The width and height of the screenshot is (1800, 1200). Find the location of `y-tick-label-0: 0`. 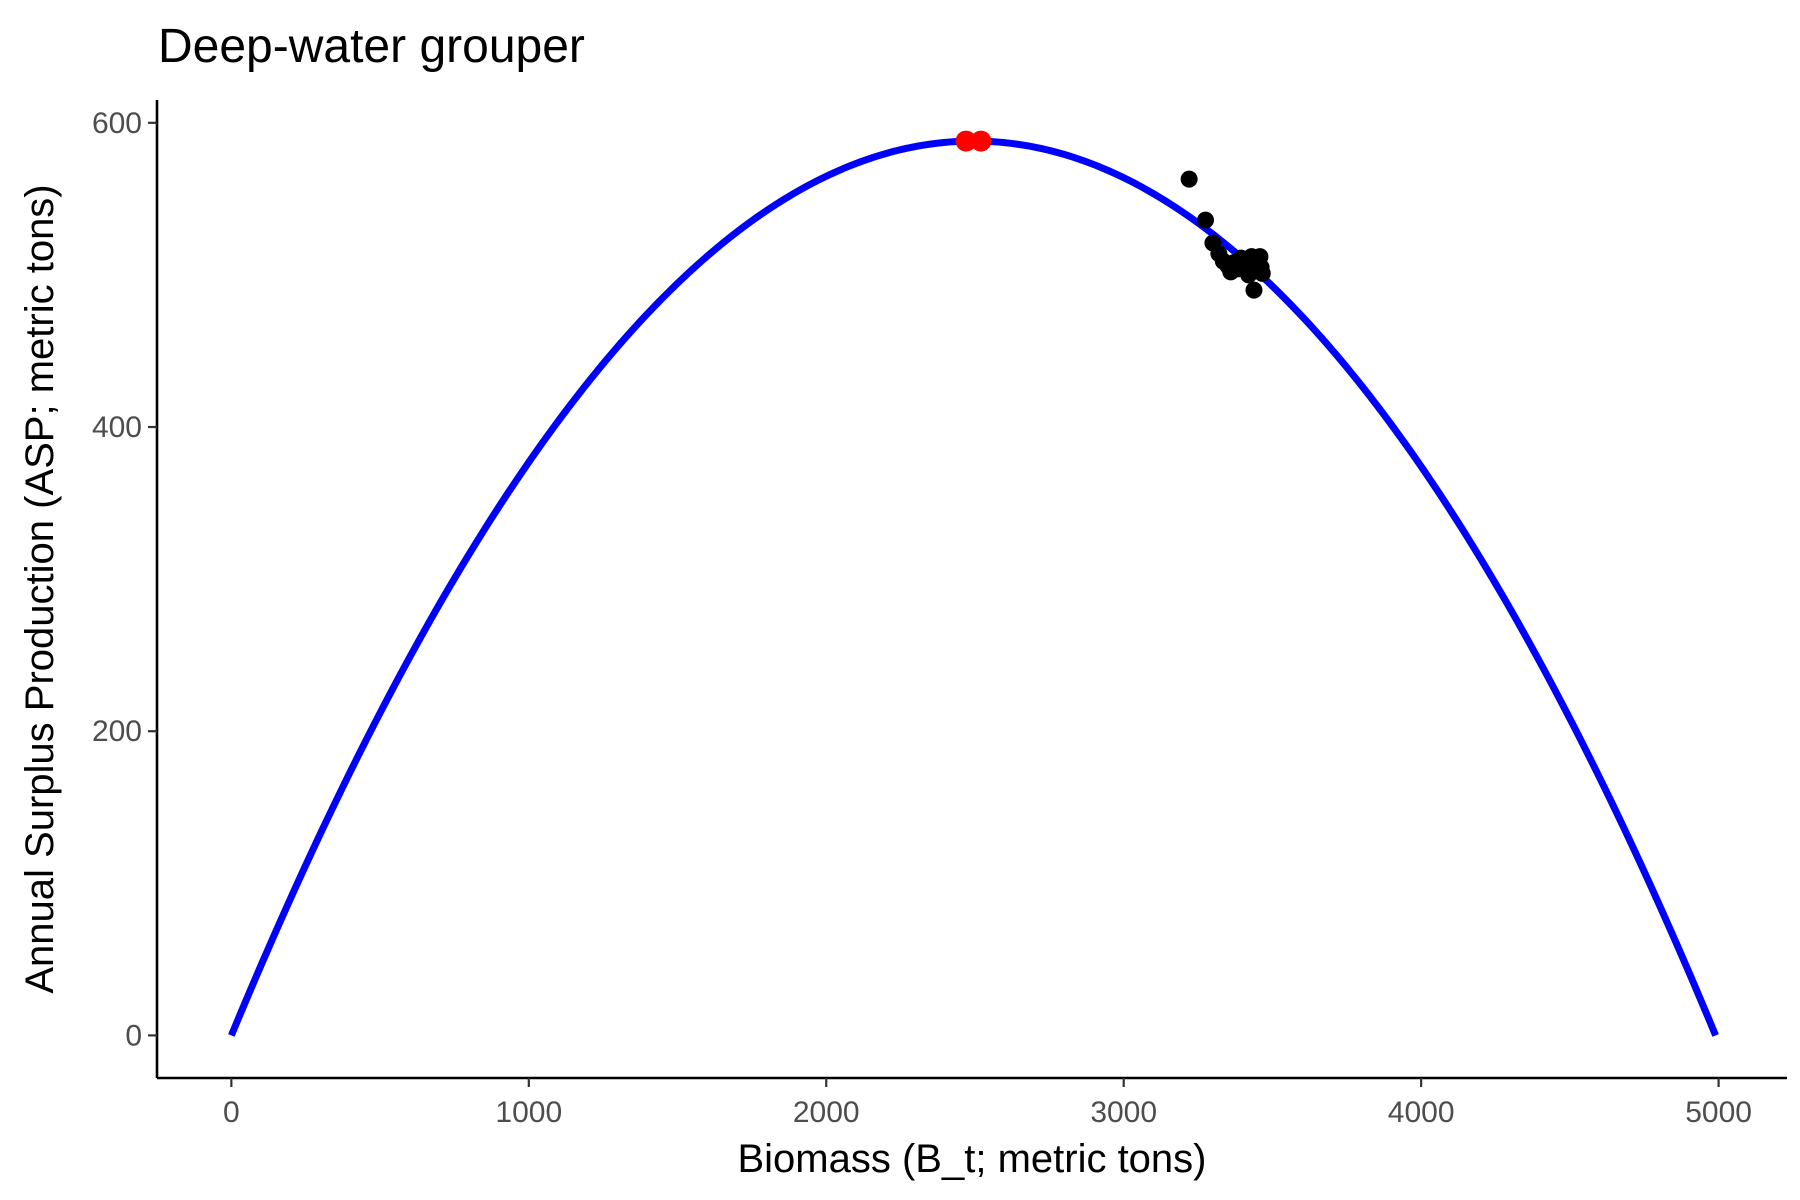

y-tick-label-0: 0 is located at coordinates (133, 1035).